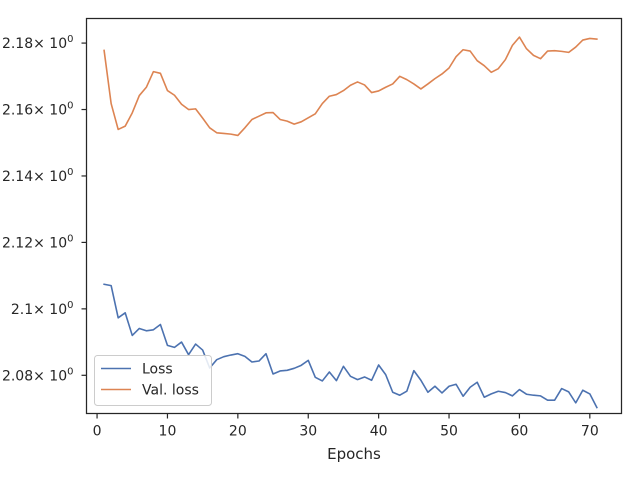  I want to click on legend: Loss Val. loss, so click(153, 380).